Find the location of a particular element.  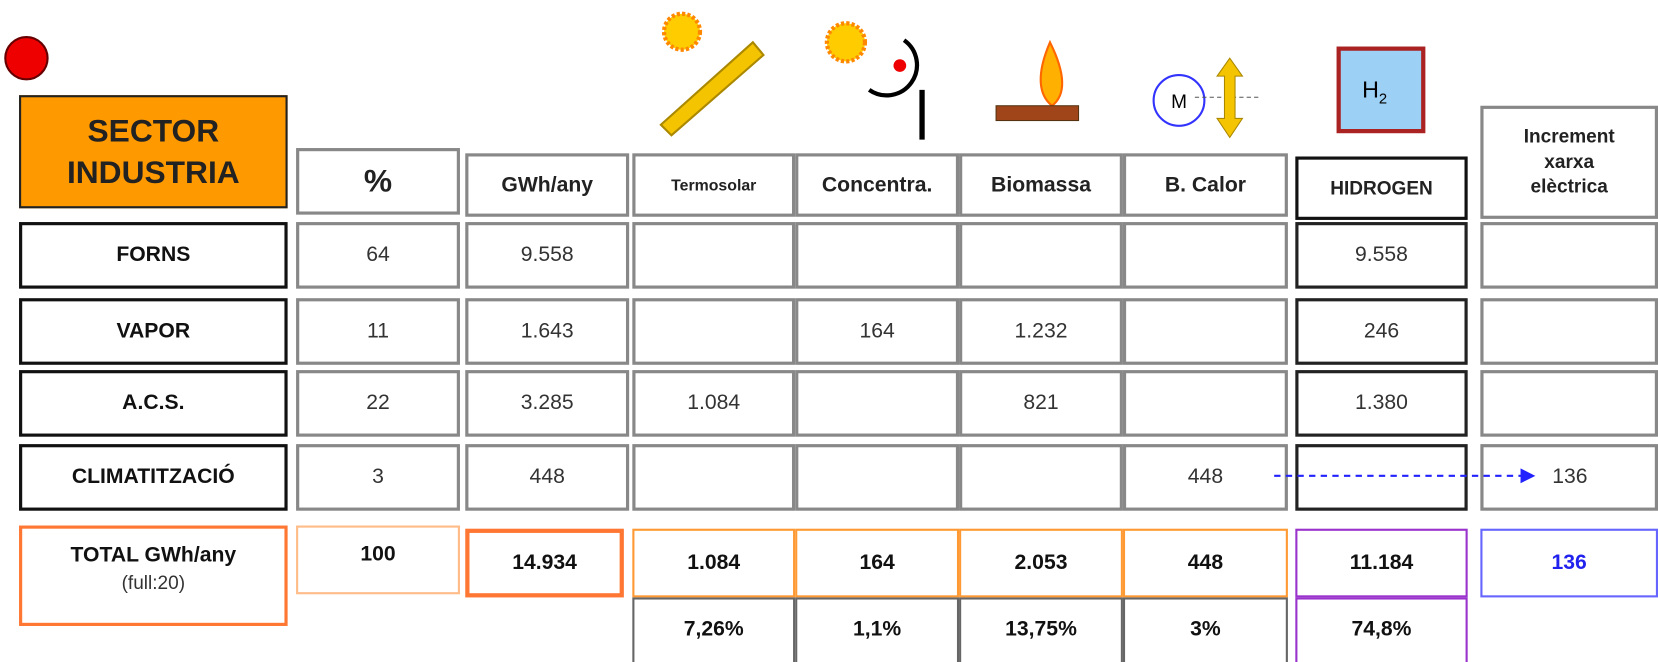

double-arrow is located at coordinates (1230, 98).